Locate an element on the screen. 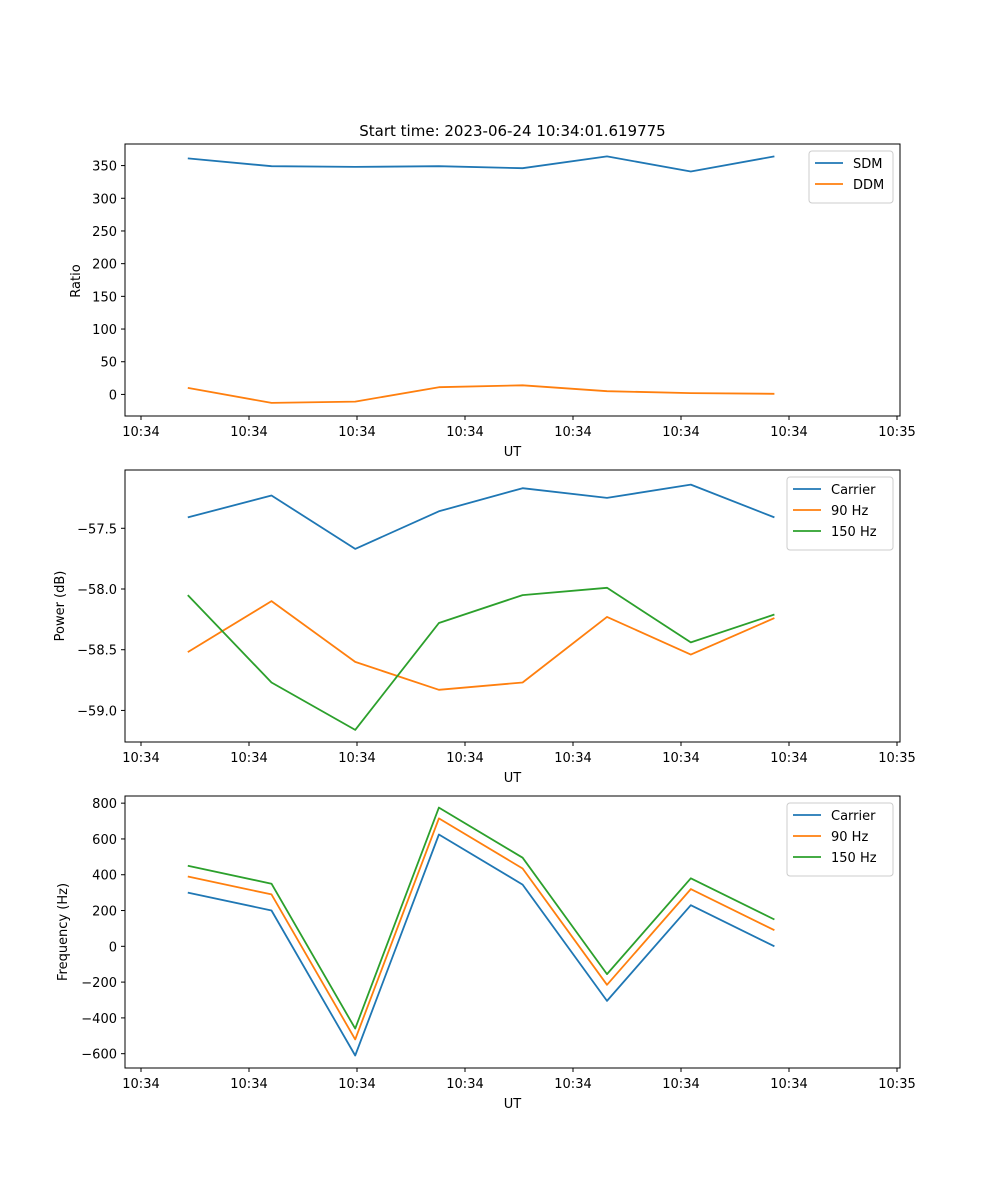  y-tick-label: −59.0 is located at coordinates (97, 711).